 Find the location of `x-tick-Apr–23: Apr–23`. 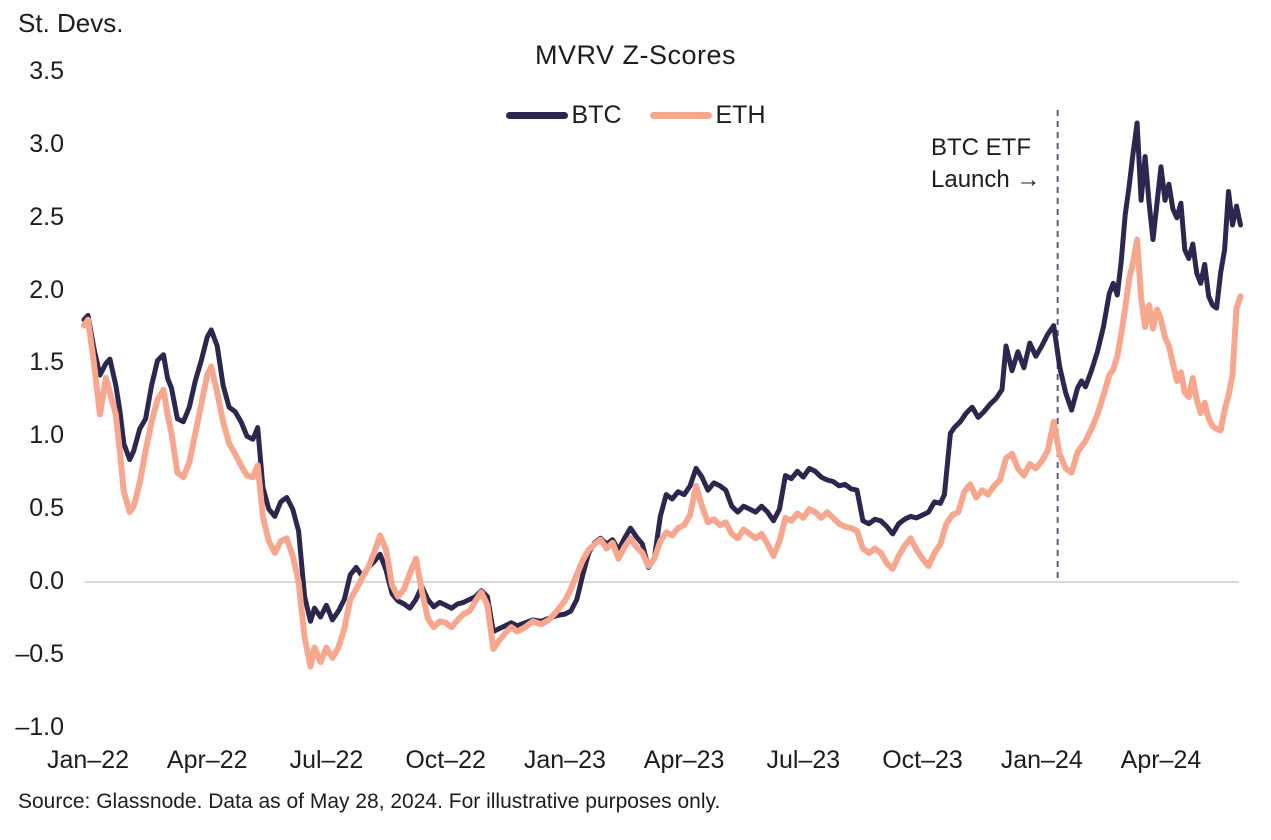

x-tick-Apr–23: Apr–23 is located at coordinates (684, 760).